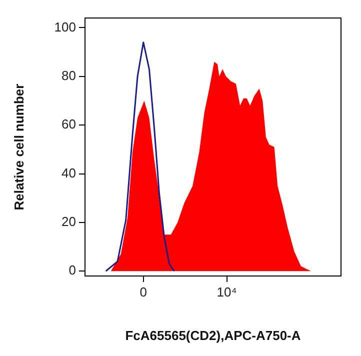  What do you see at coordinates (69, 172) in the screenshot?
I see `y-tick-label: 40` at bounding box center [69, 172].